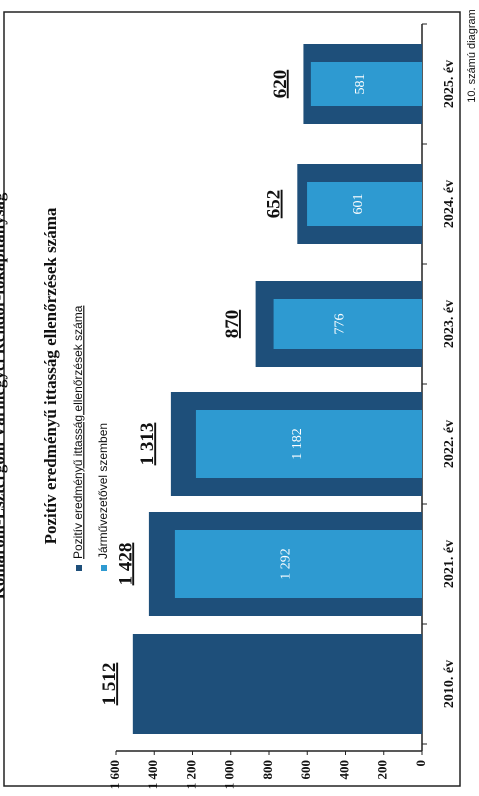  Describe the element at coordinates (285, 564) in the screenshot. I see `data-label-drivers: 1 292` at that location.